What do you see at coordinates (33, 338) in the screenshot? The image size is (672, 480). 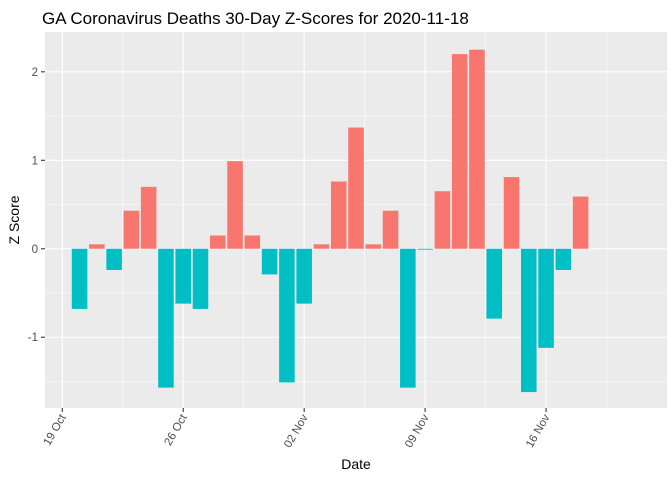 I see `y-tick-label: -1` at bounding box center [33, 338].